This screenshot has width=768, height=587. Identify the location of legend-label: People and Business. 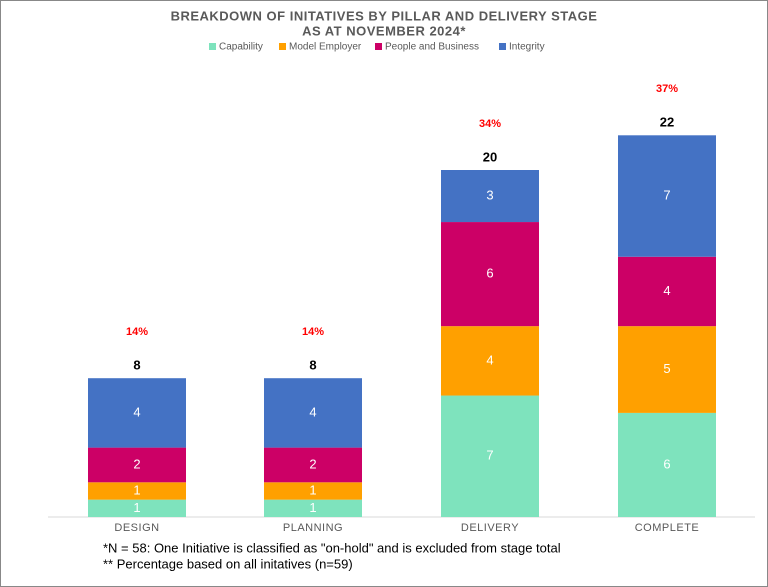
(432, 47).